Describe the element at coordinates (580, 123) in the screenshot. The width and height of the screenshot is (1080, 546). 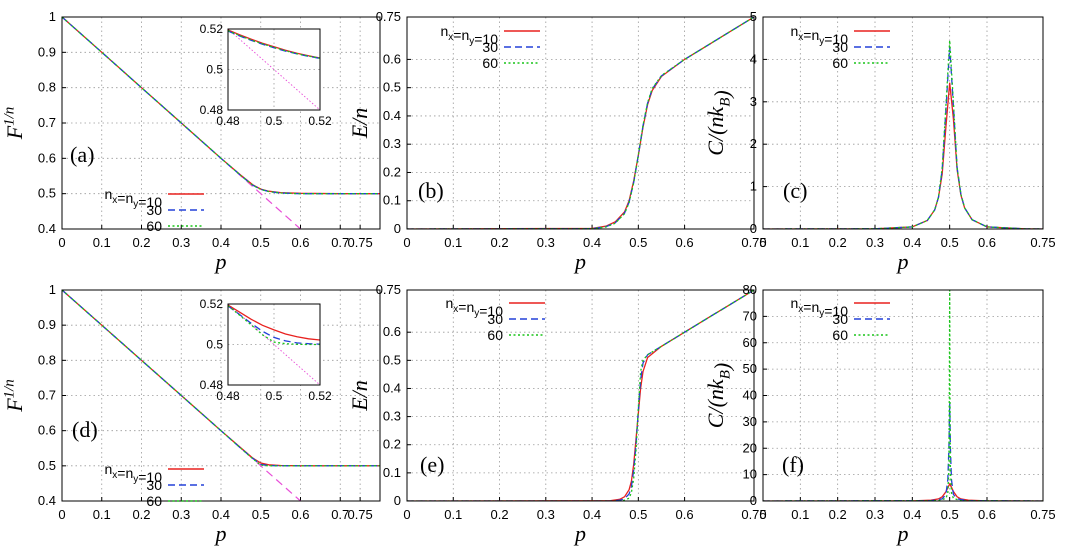
I see `series-group` at that location.